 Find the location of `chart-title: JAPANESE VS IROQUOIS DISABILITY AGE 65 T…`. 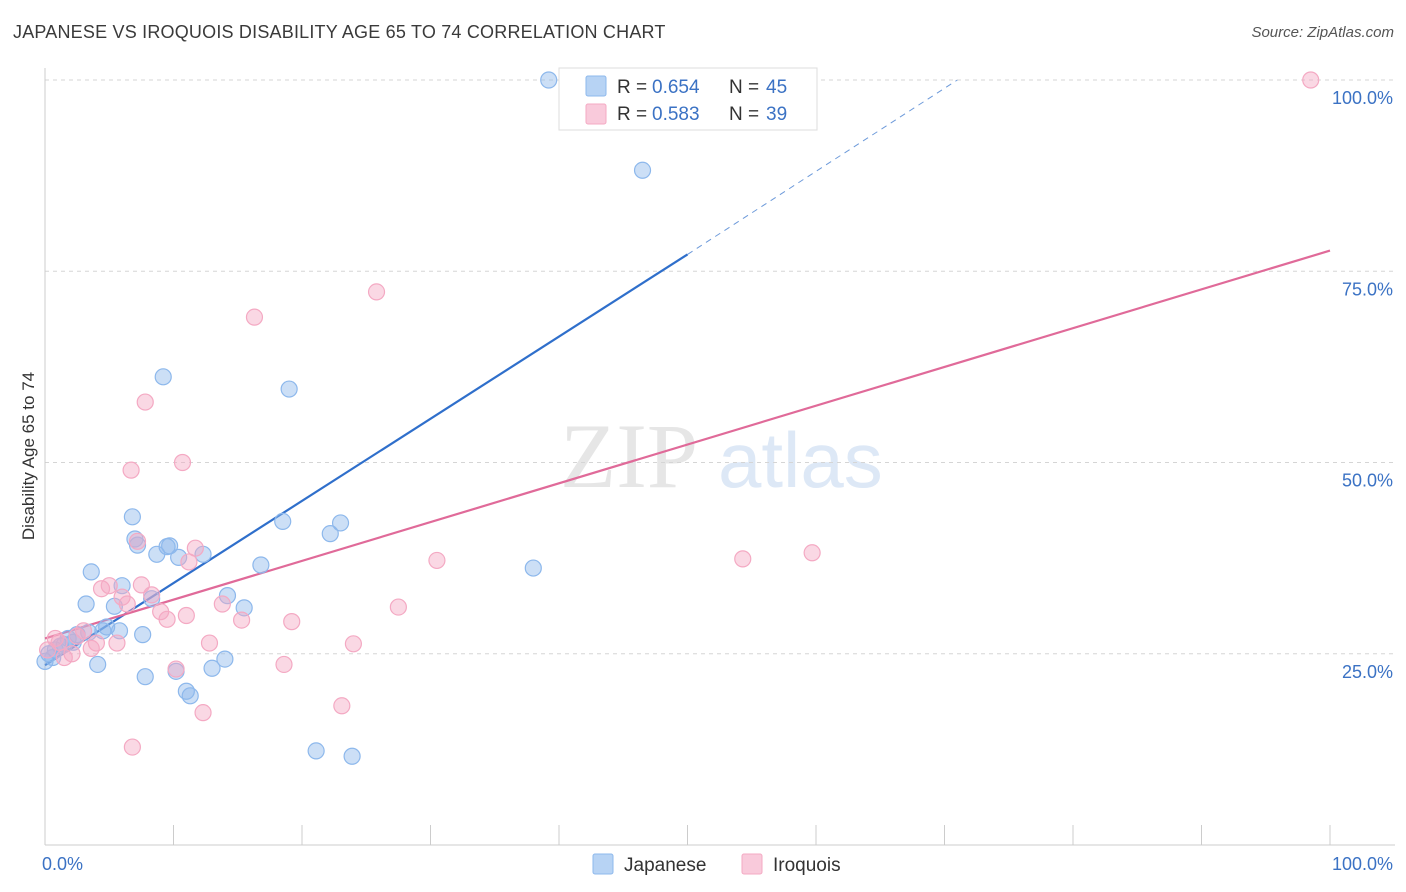

chart-title: JAPANESE VS IROQUOIS DISABILITY AGE 65 T… is located at coordinates (339, 32).